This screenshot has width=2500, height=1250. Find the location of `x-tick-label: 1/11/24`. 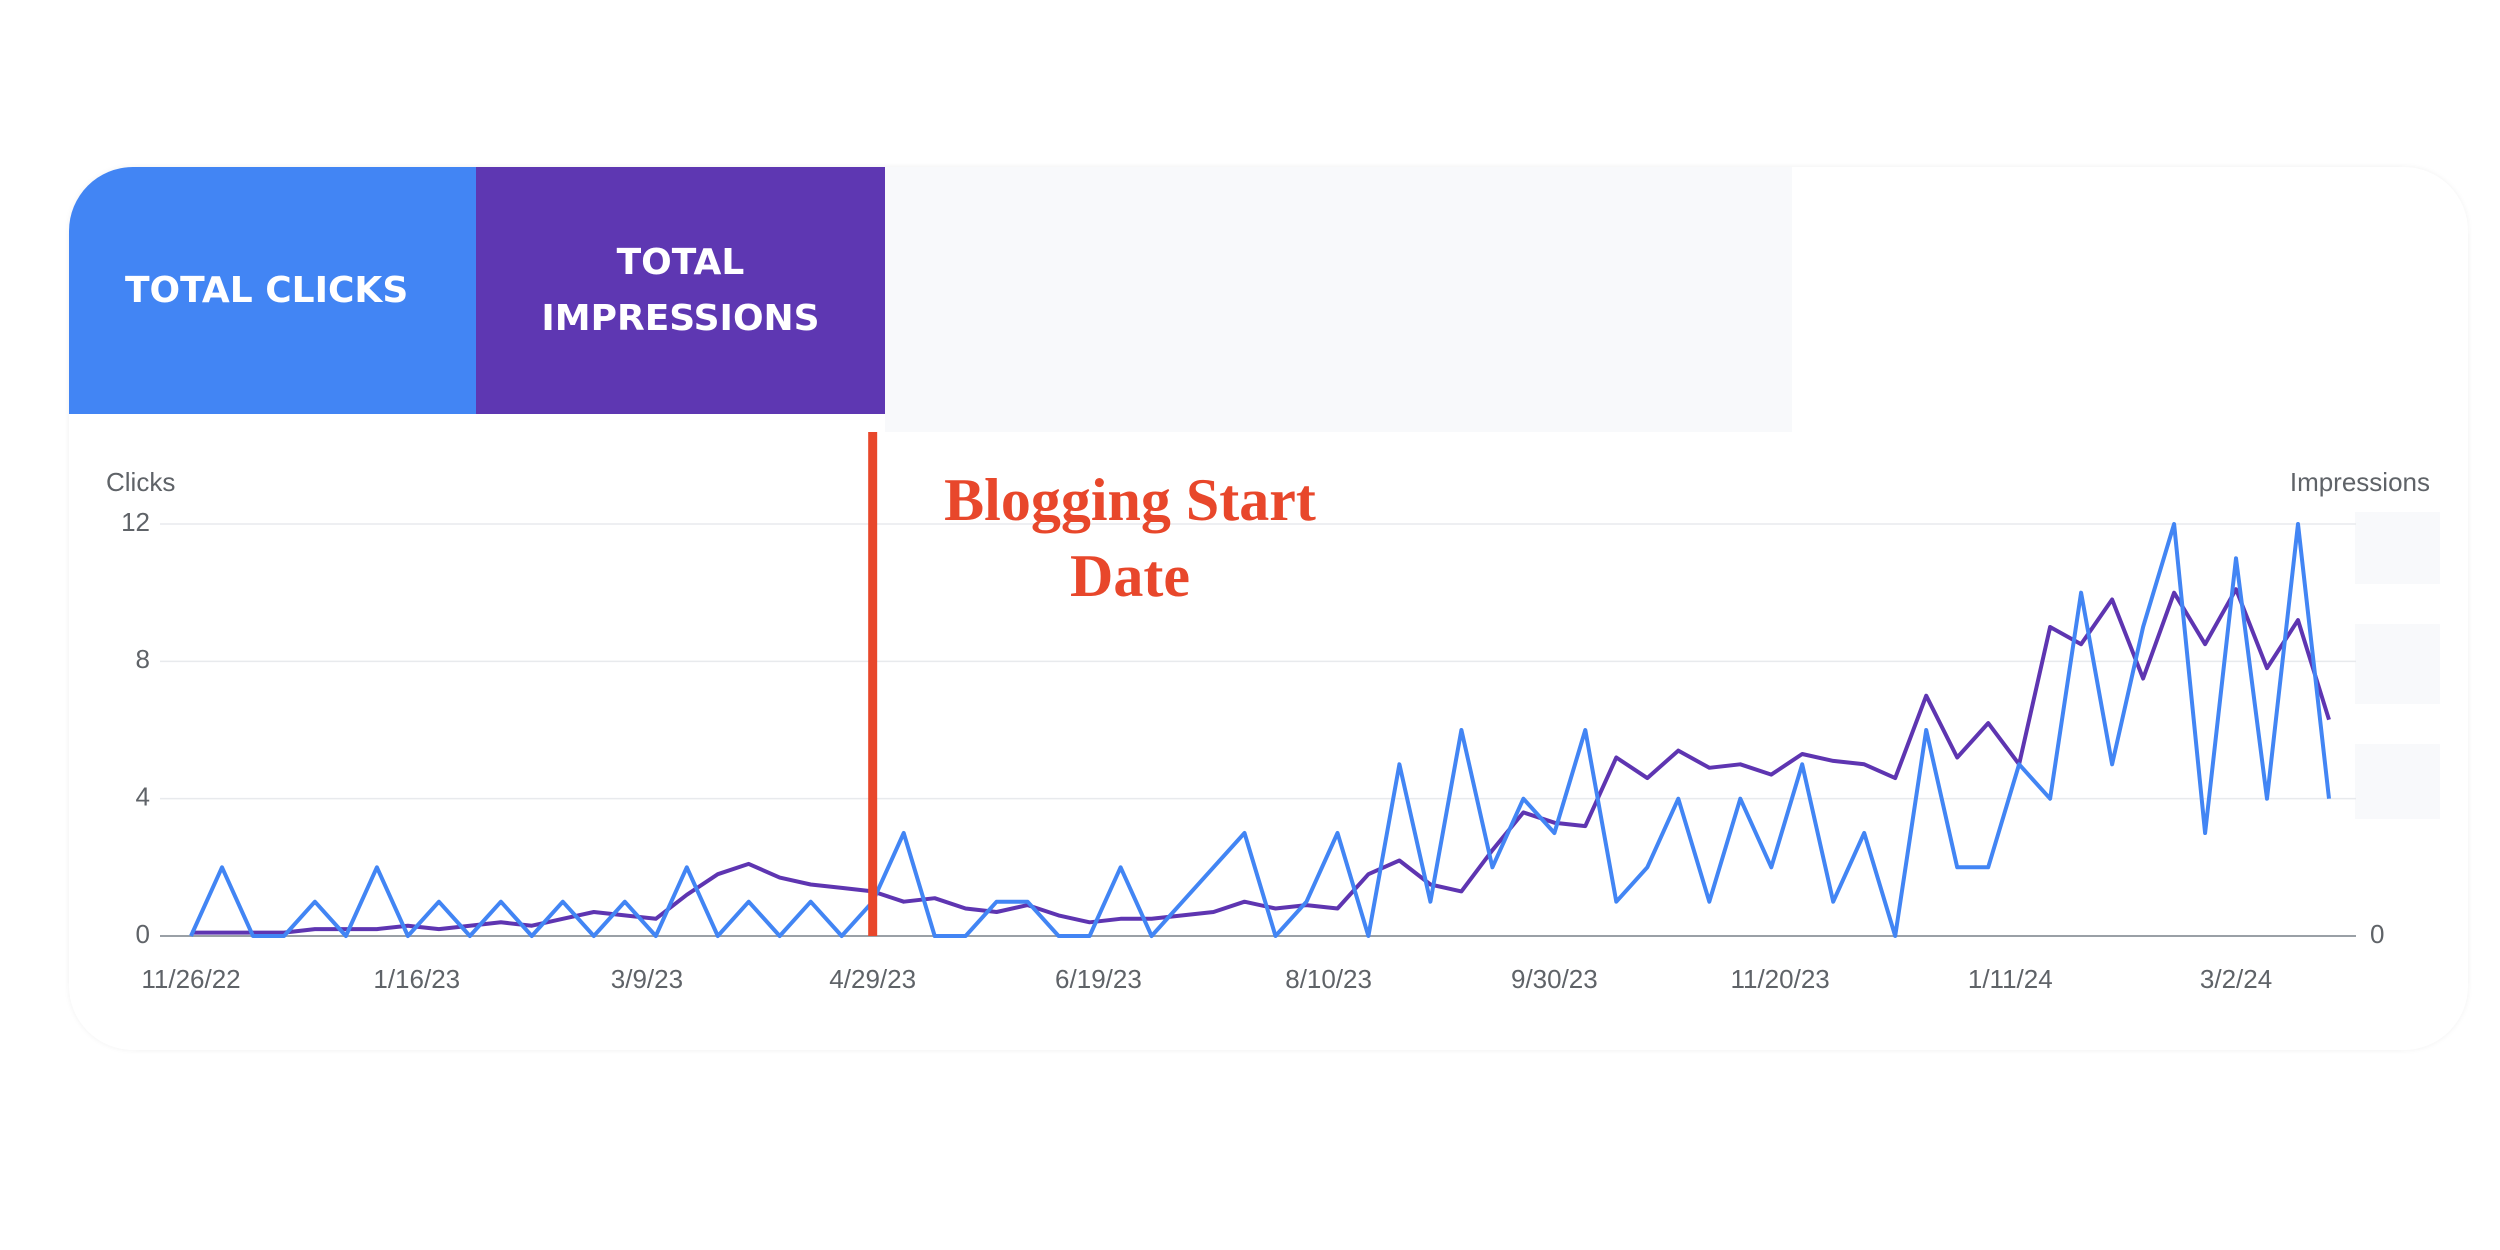

x-tick-label: 1/11/24 is located at coordinates (2010, 979).